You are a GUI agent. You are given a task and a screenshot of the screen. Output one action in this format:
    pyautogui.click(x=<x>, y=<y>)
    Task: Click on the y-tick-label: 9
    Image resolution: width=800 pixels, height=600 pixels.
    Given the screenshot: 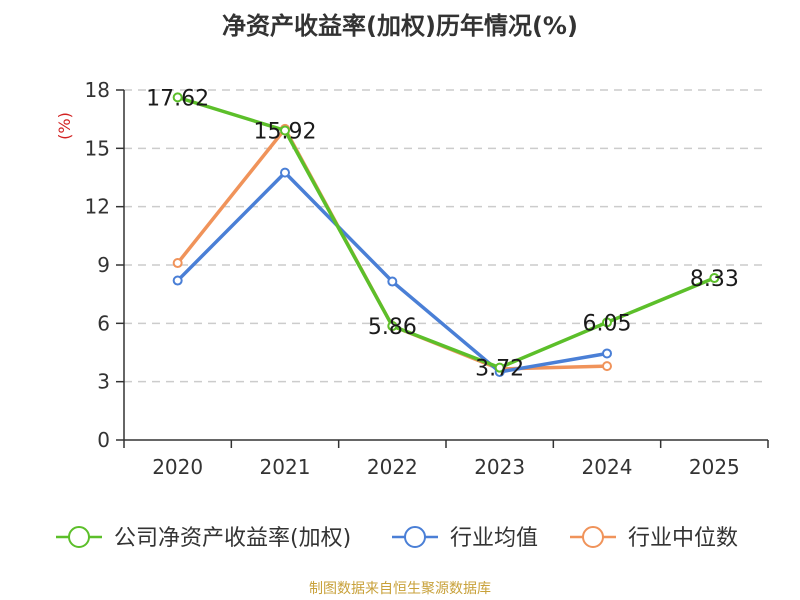 What is the action you would take?
    pyautogui.click(x=103, y=265)
    